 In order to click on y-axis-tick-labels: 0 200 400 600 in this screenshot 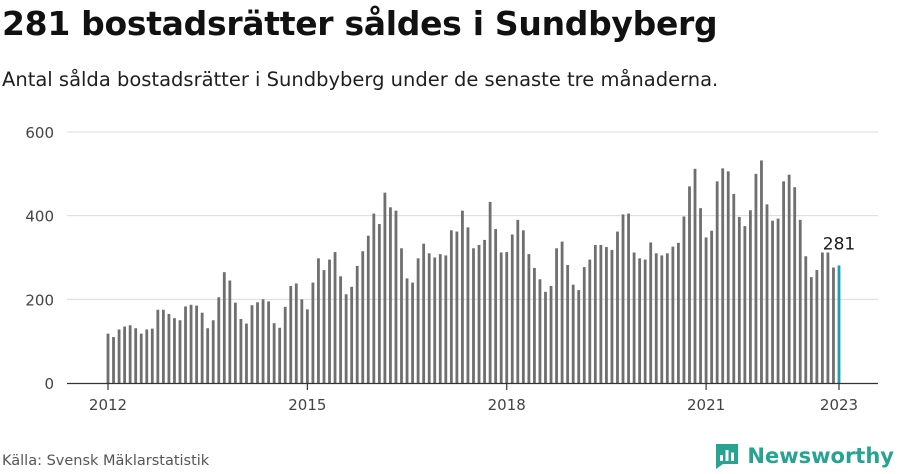, I will do `click(39, 258)`.